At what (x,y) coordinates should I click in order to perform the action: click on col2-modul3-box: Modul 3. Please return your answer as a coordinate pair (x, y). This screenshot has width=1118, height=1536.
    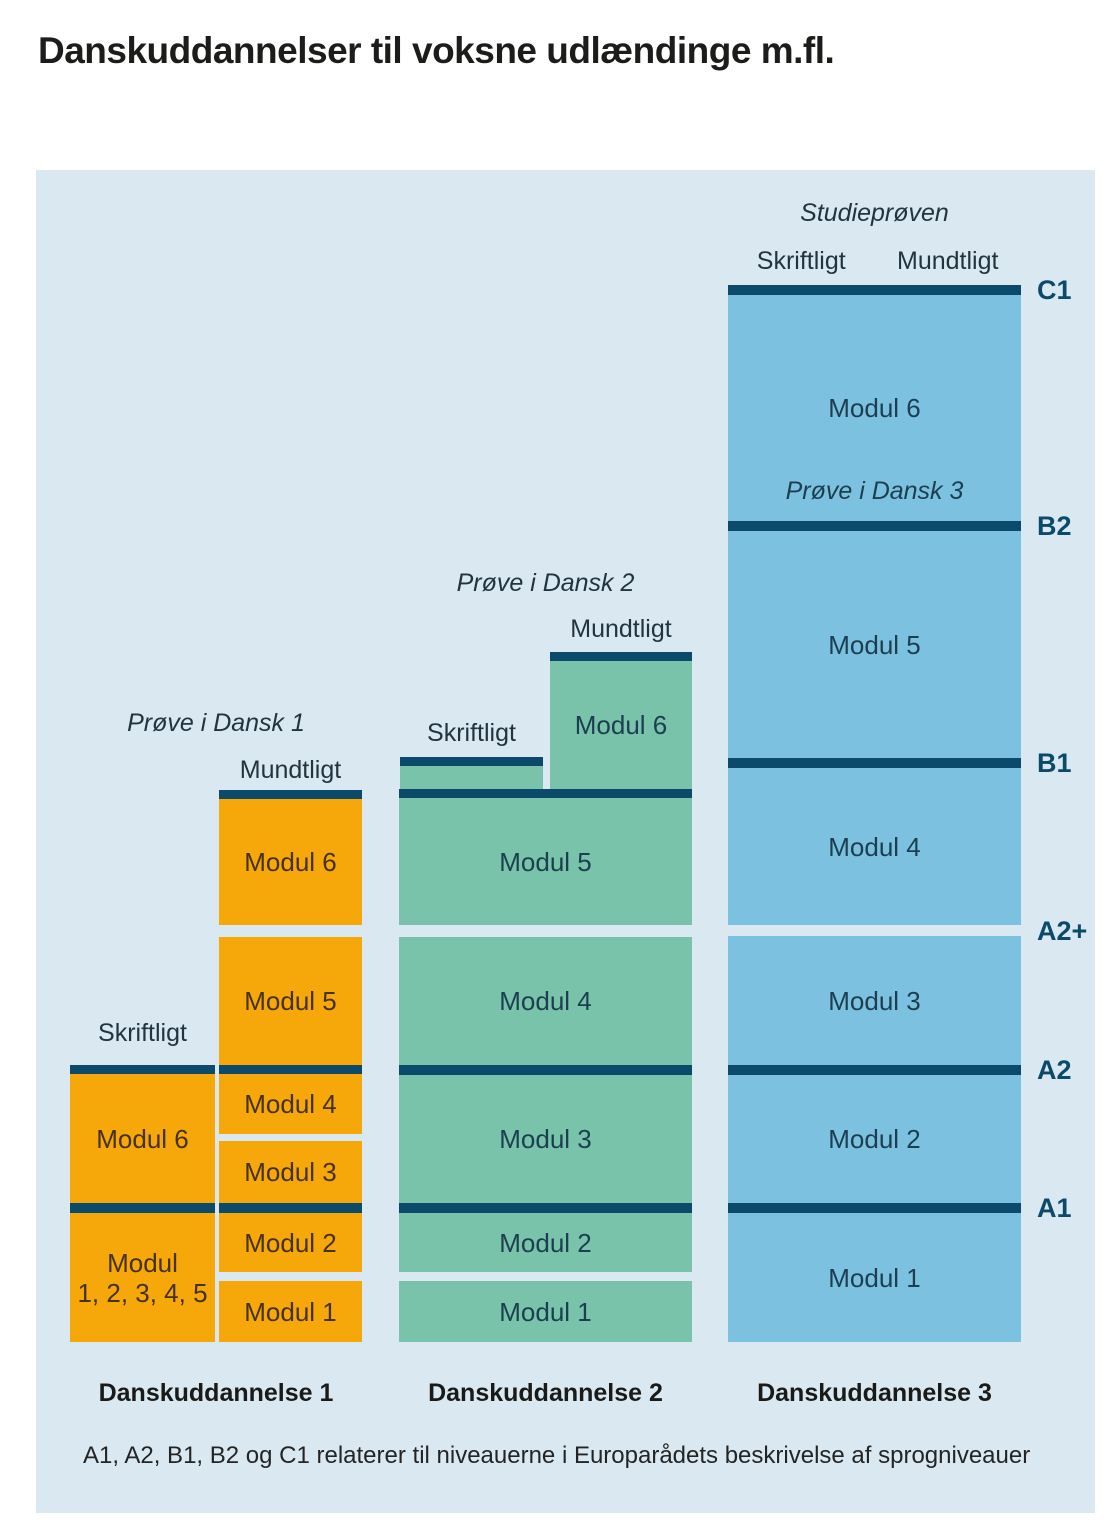
    Looking at the image, I should click on (545, 1139).